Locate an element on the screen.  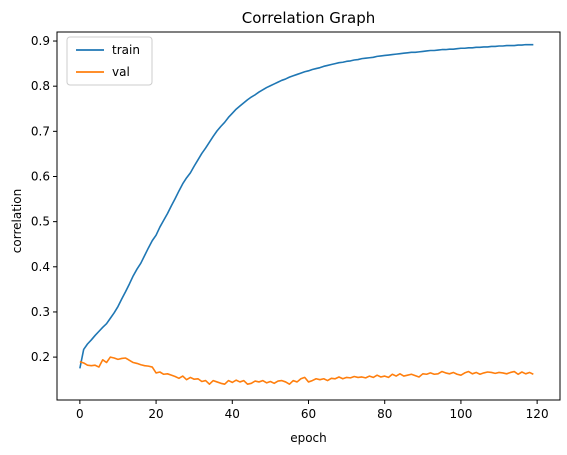
y-tick-label: 0.6 is located at coordinates (40, 176).